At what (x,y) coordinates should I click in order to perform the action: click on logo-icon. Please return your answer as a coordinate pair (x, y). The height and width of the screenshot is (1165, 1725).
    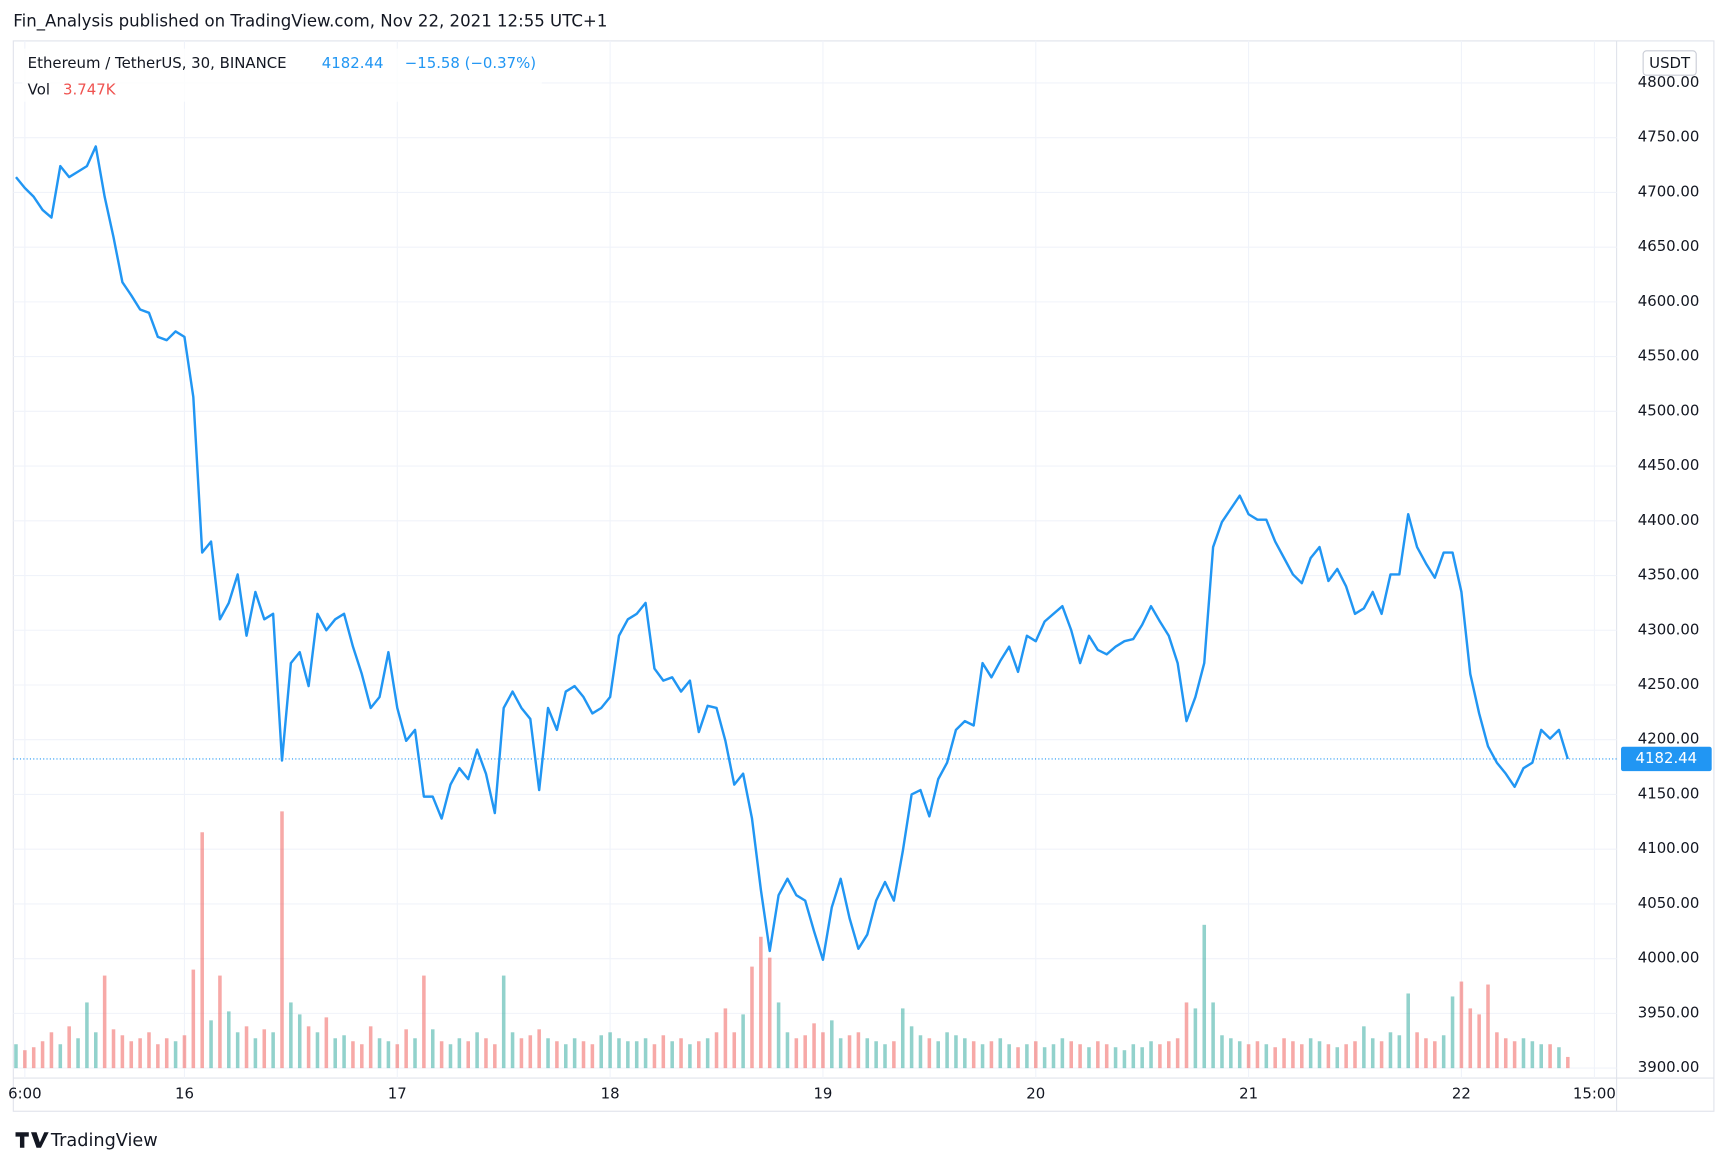
    Looking at the image, I should click on (32, 1140).